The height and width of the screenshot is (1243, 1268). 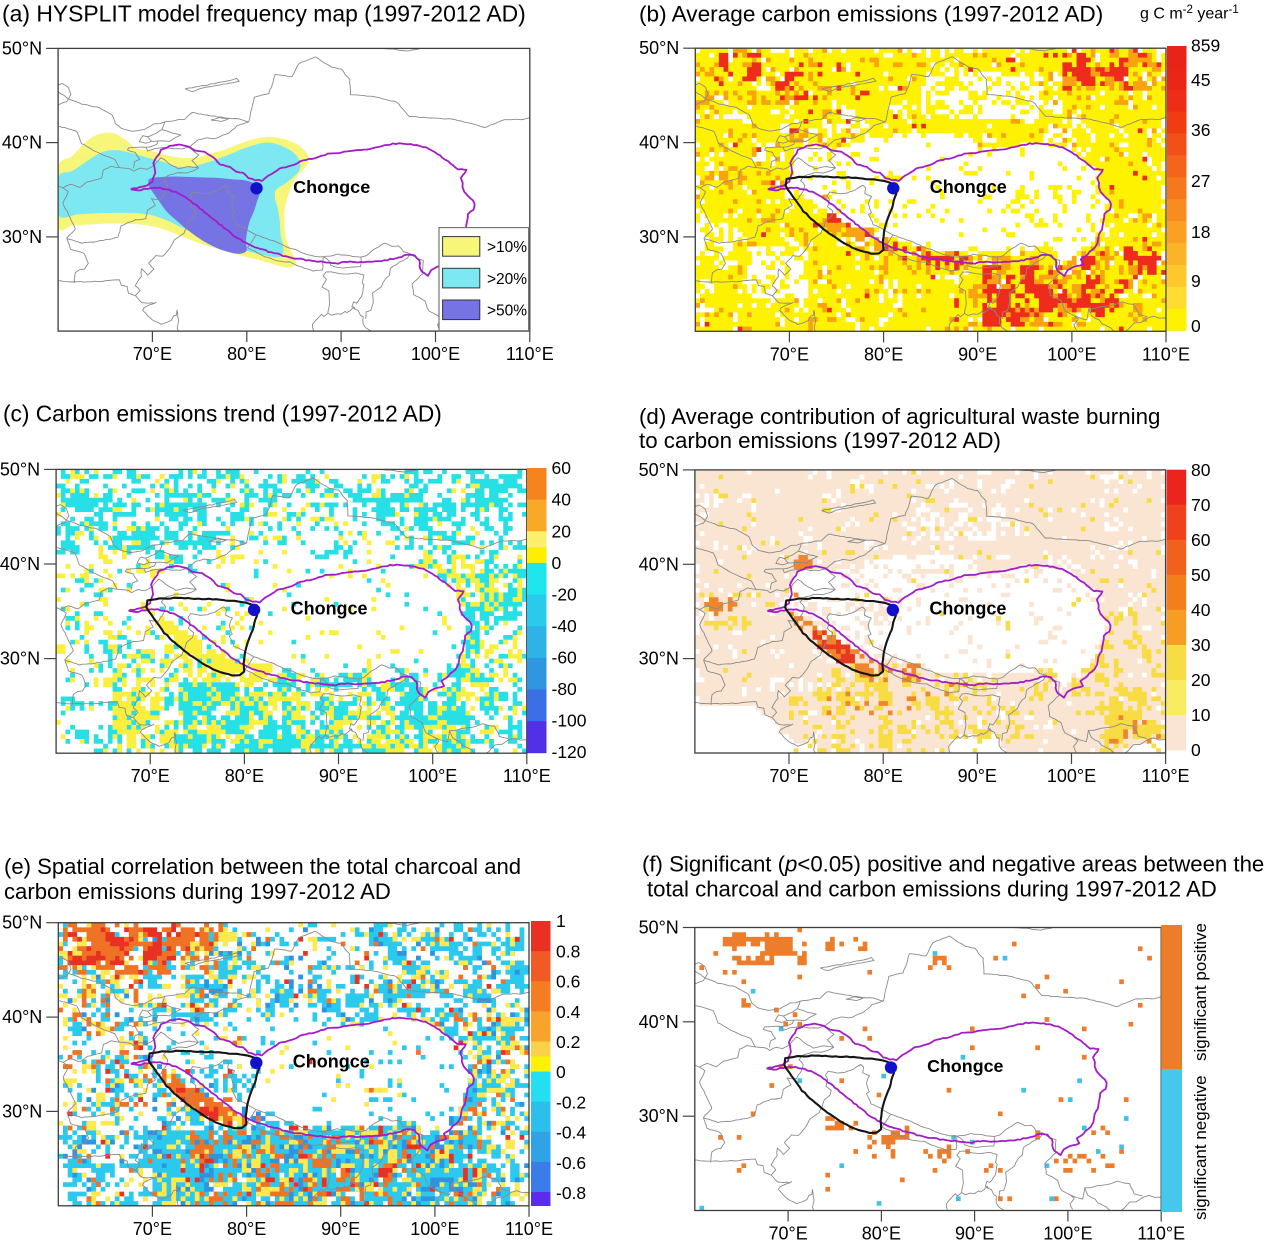 I want to click on svg-text: >10%, so click(x=507, y=247).